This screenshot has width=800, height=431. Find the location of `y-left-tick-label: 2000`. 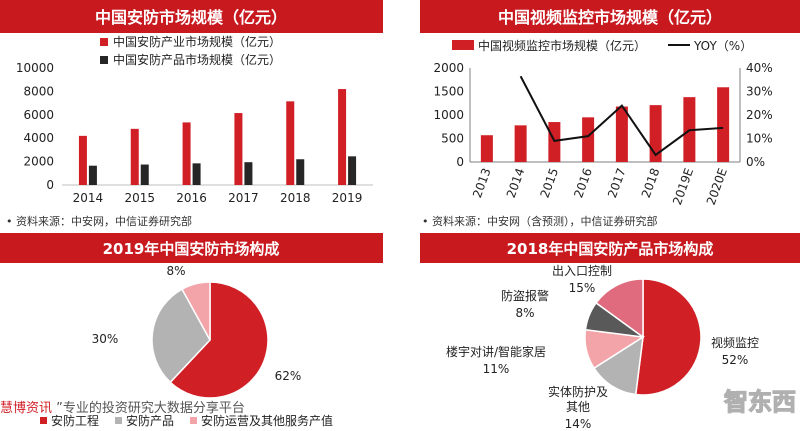

y-left-tick-label: 2000 is located at coordinates (448, 68).